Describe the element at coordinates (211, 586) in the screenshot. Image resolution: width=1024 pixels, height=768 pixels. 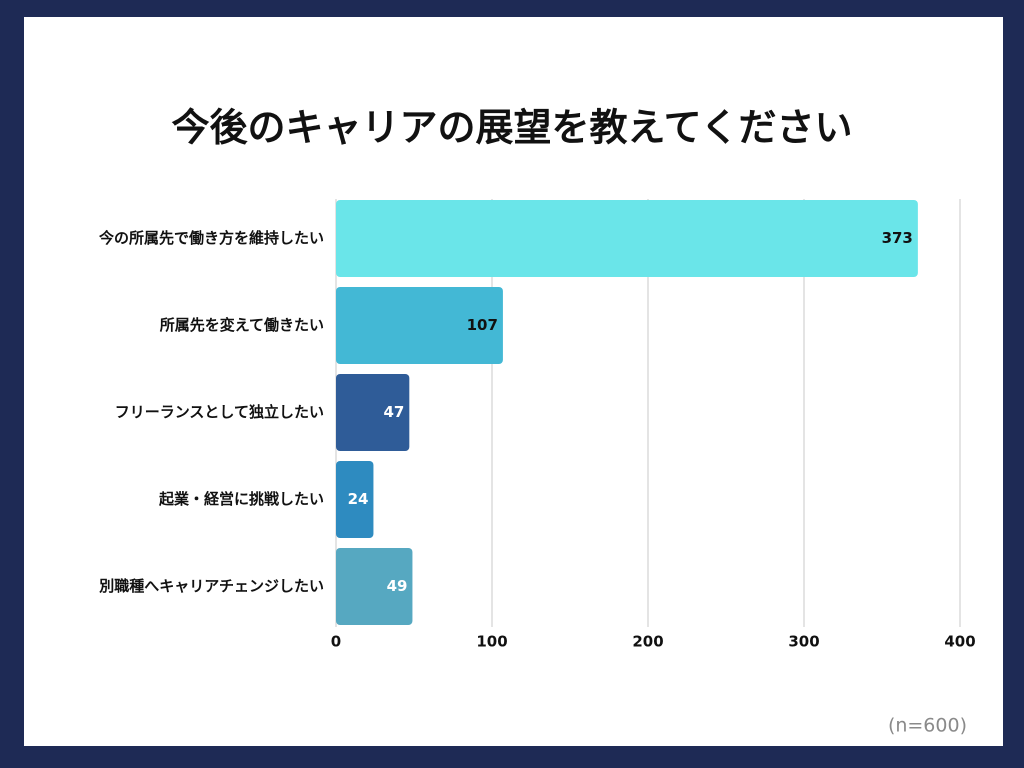
I see `category-label: 別職種へキャリアチェンジしたい` at that location.